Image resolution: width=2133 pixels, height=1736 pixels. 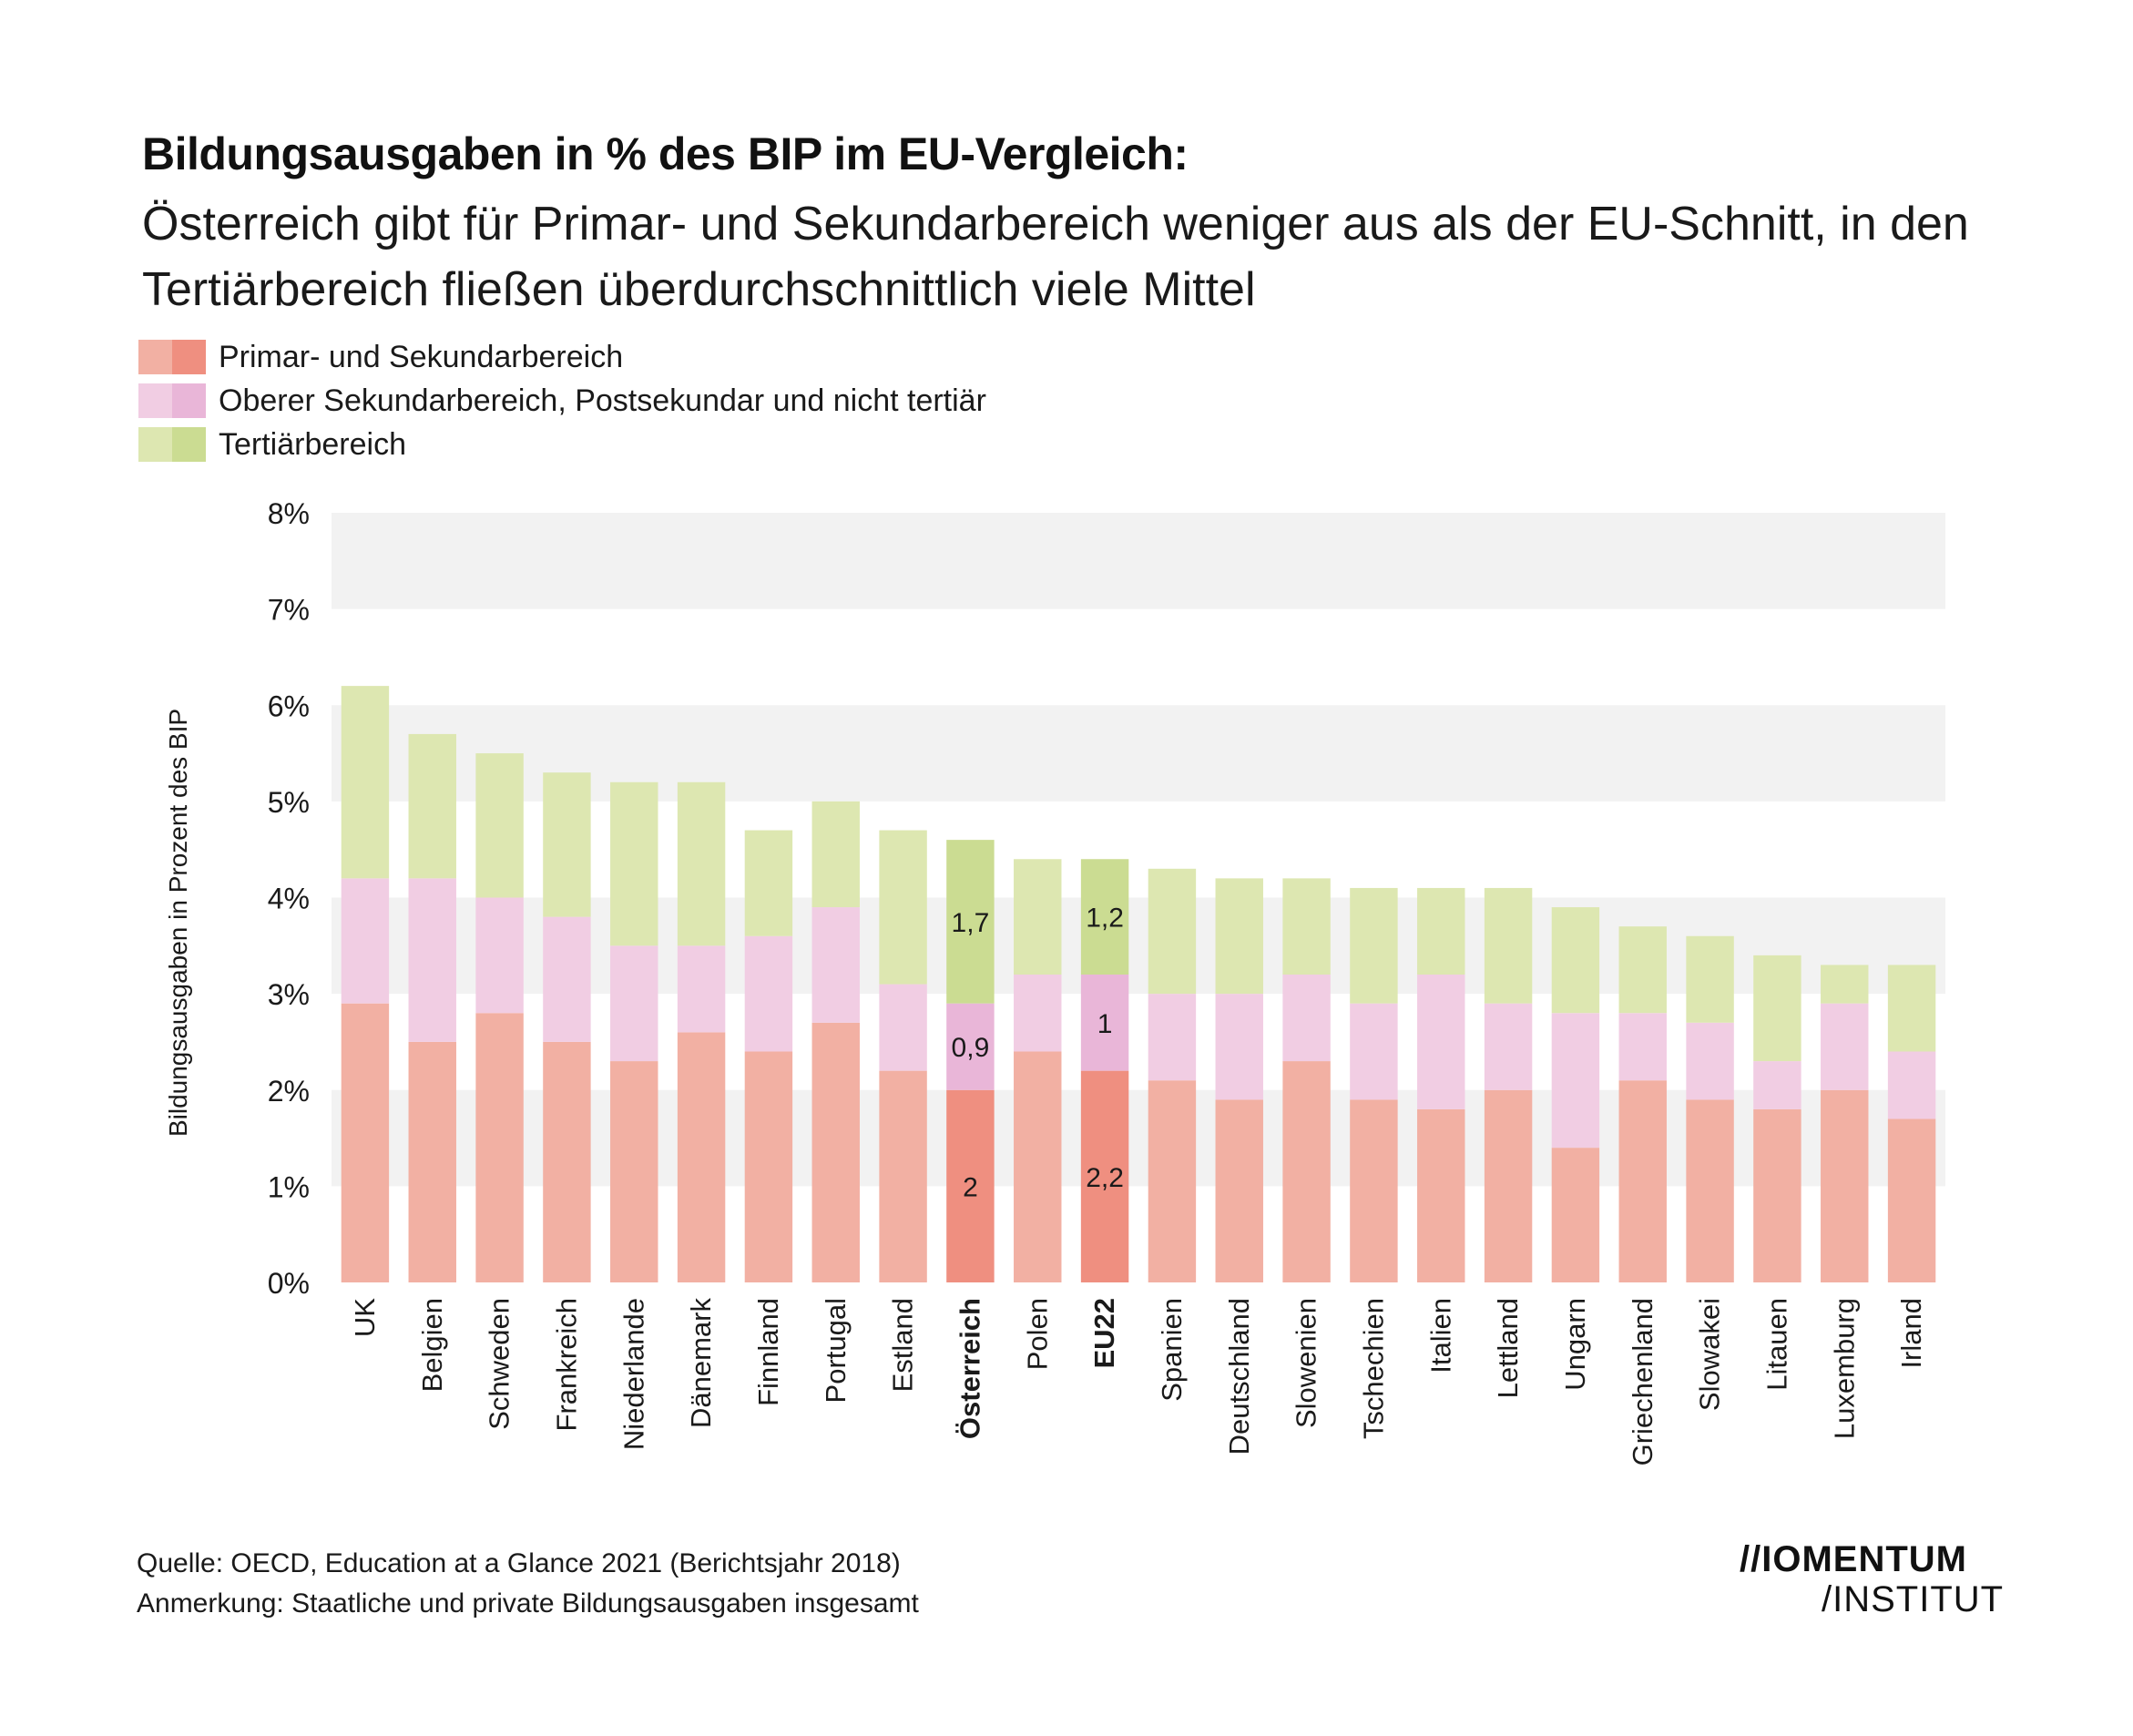 I want to click on y-tick-label: 3%, so click(x=289, y=994).